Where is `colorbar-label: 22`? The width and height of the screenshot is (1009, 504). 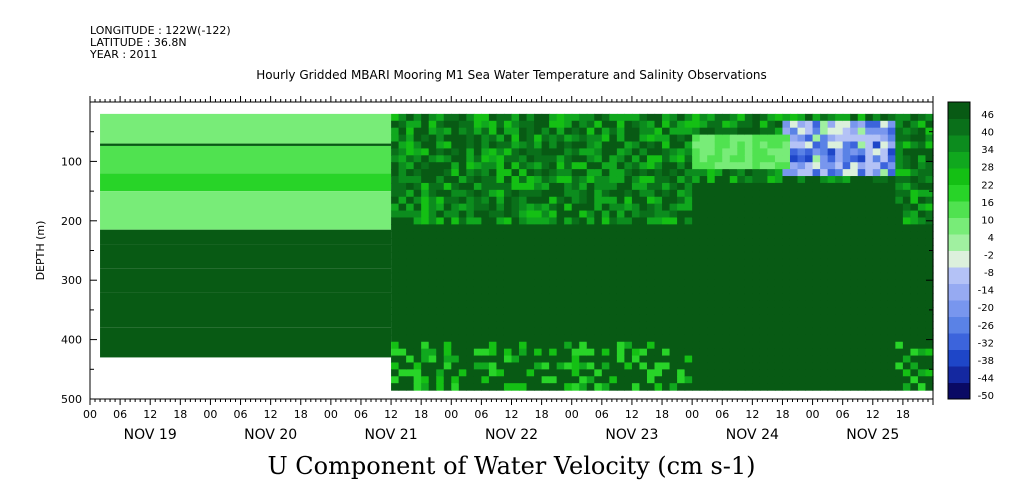 colorbar-label: 22 is located at coordinates (987, 185).